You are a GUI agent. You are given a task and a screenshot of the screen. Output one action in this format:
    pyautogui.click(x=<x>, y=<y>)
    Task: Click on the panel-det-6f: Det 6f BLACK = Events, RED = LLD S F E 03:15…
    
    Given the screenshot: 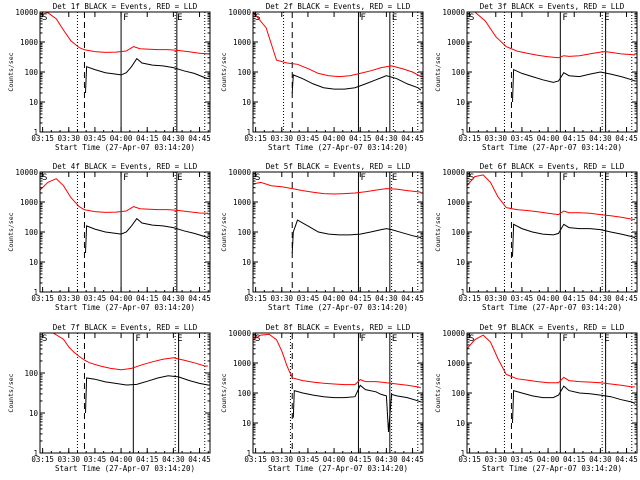 What is the action you would take?
    pyautogui.click(x=536, y=237)
    